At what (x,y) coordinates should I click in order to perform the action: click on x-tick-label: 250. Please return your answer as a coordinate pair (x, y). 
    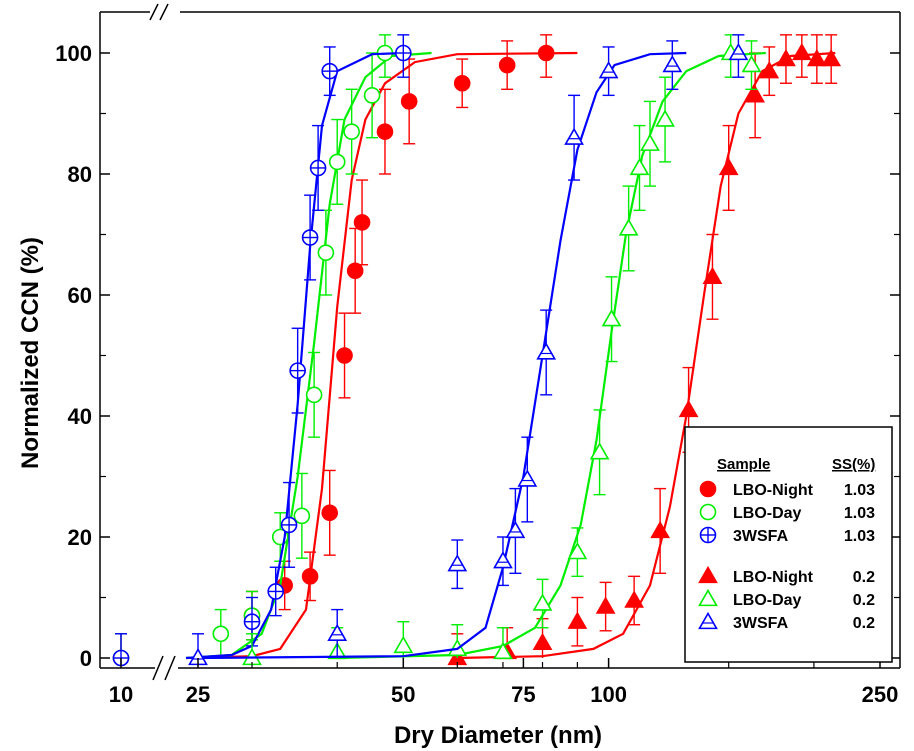
    Looking at the image, I should click on (880, 694).